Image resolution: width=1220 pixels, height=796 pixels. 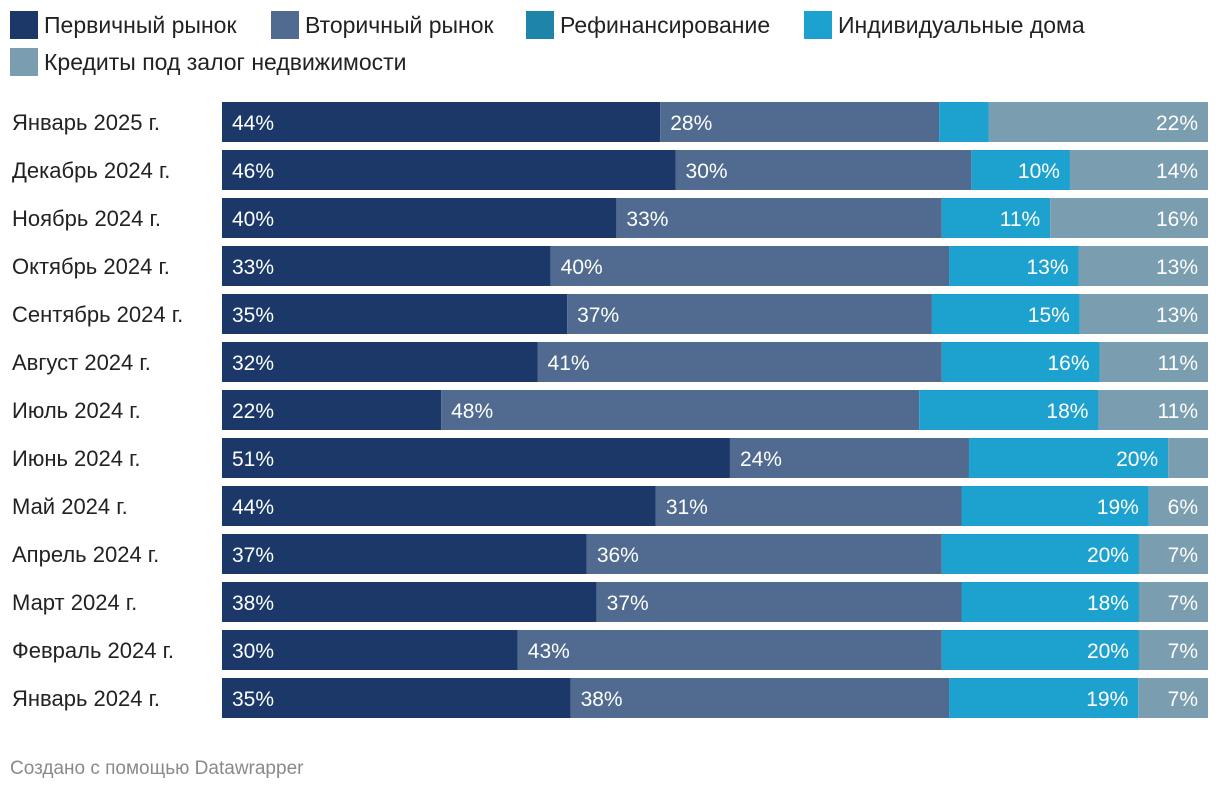 I want to click on category-label: Декабрь 2024 г., so click(x=91, y=170).